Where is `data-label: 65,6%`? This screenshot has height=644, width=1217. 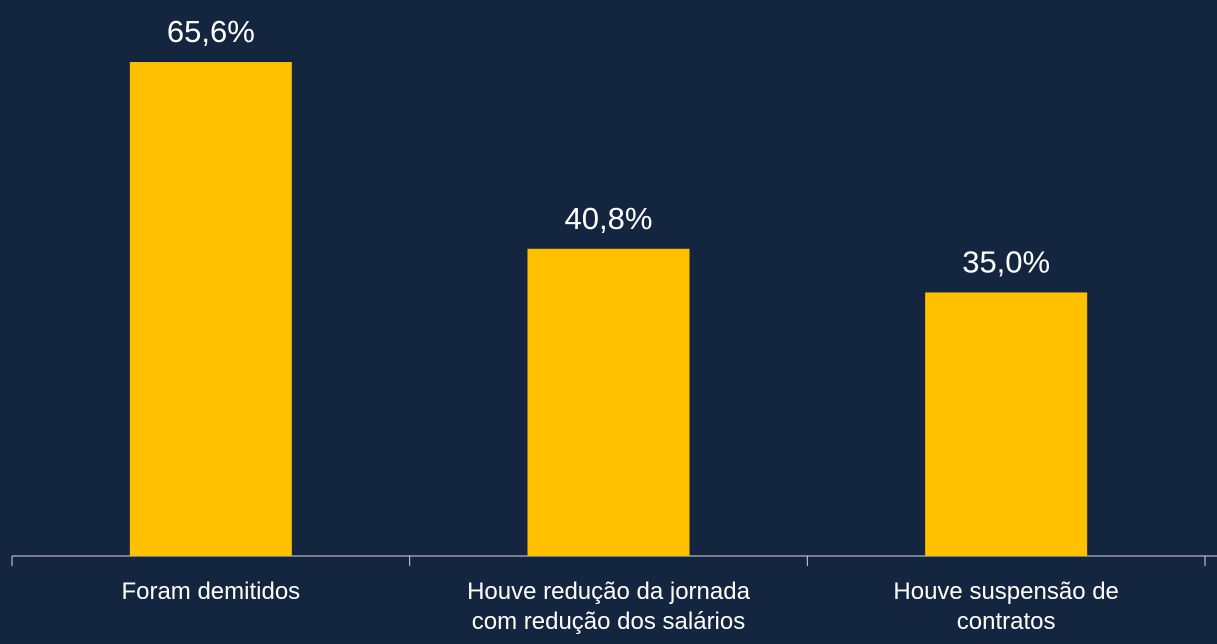 data-label: 65,6% is located at coordinates (211, 31).